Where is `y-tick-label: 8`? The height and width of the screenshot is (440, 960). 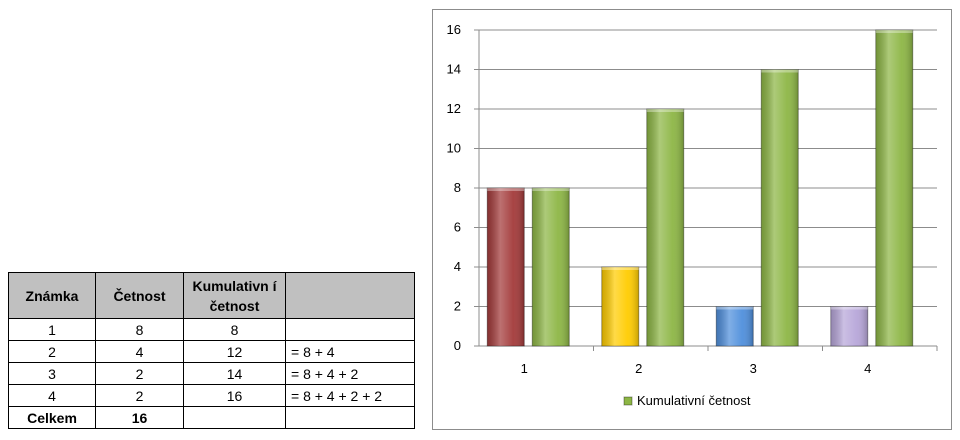 y-tick-label: 8 is located at coordinates (457, 187).